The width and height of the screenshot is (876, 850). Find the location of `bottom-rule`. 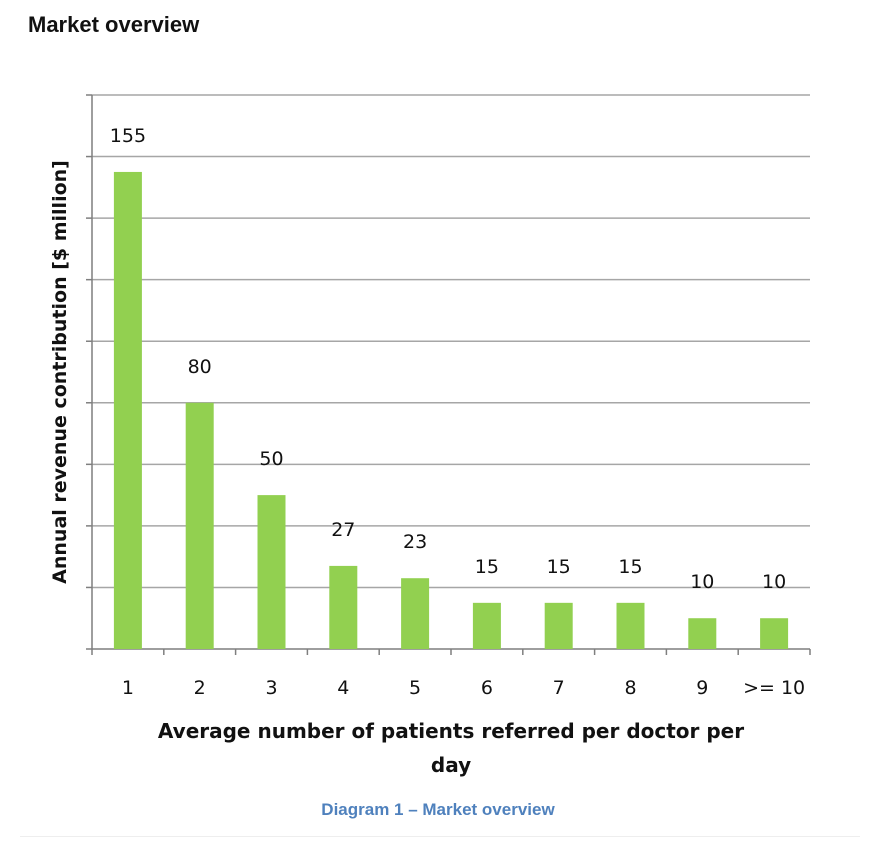

bottom-rule is located at coordinates (440, 836).